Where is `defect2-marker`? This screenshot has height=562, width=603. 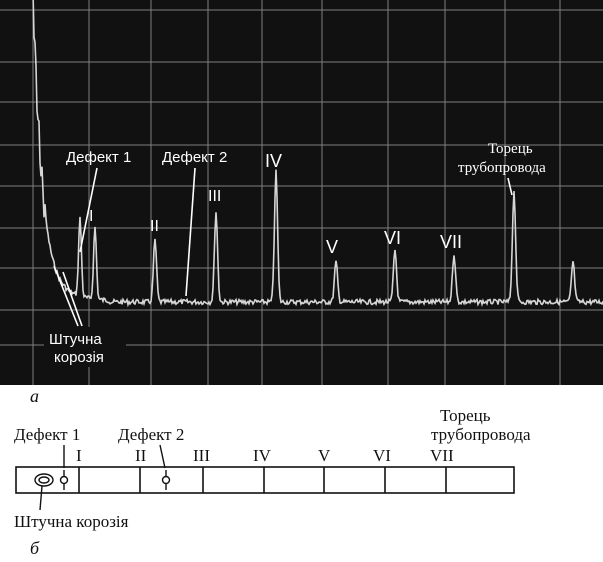
defect2-marker is located at coordinates (166, 480).